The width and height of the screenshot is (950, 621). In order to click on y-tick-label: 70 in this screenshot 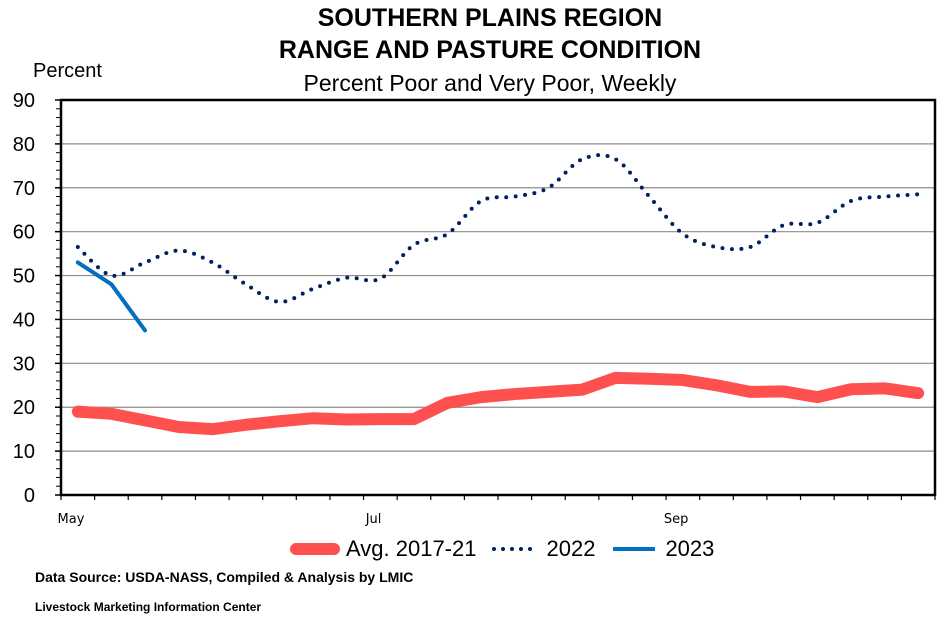, I will do `click(24, 189)`.